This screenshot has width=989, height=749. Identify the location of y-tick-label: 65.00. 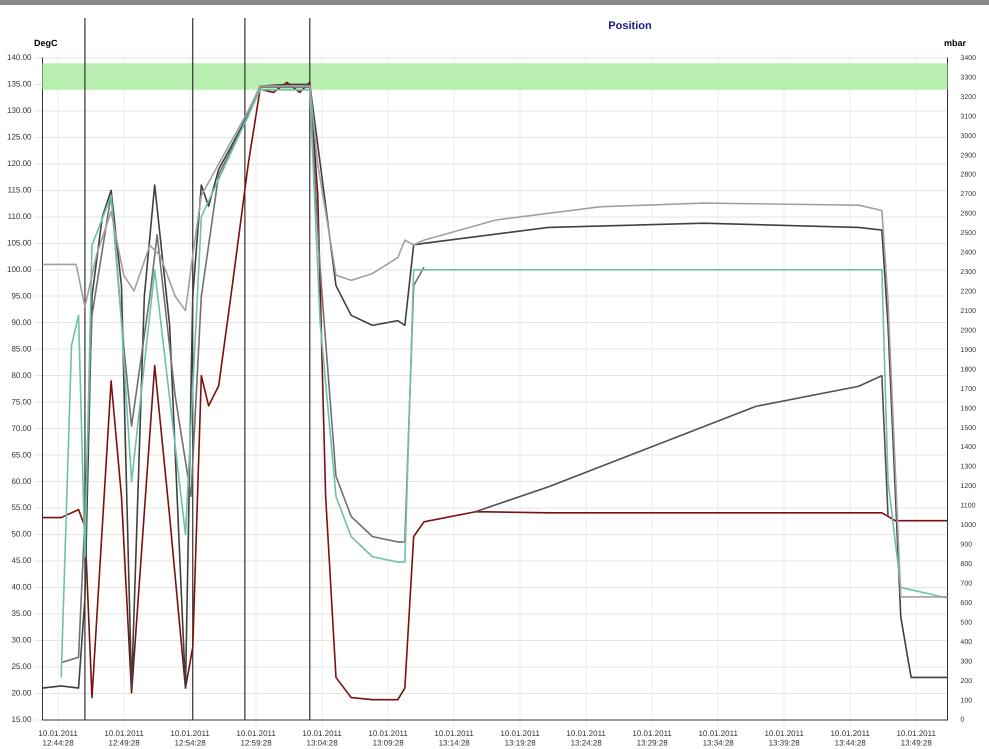
(21, 455).